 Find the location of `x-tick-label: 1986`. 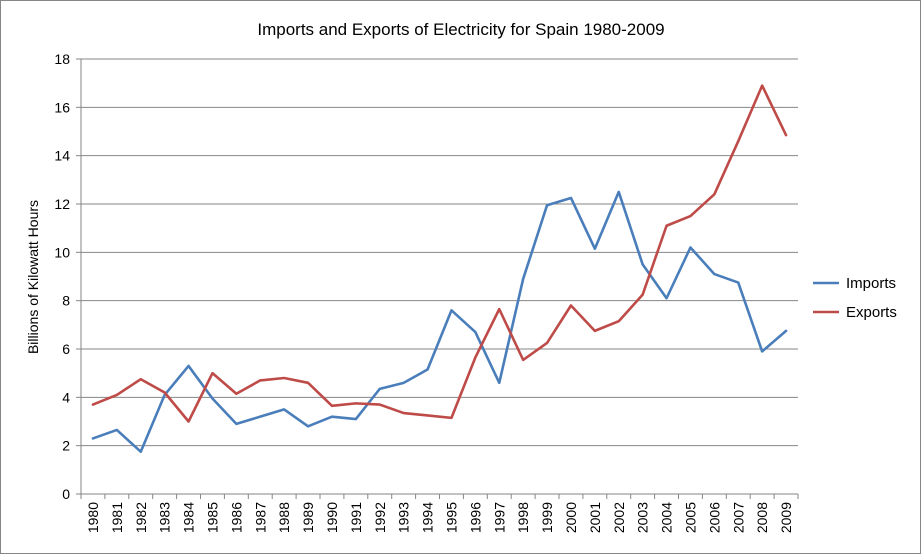

x-tick-label: 1986 is located at coordinates (236, 517).